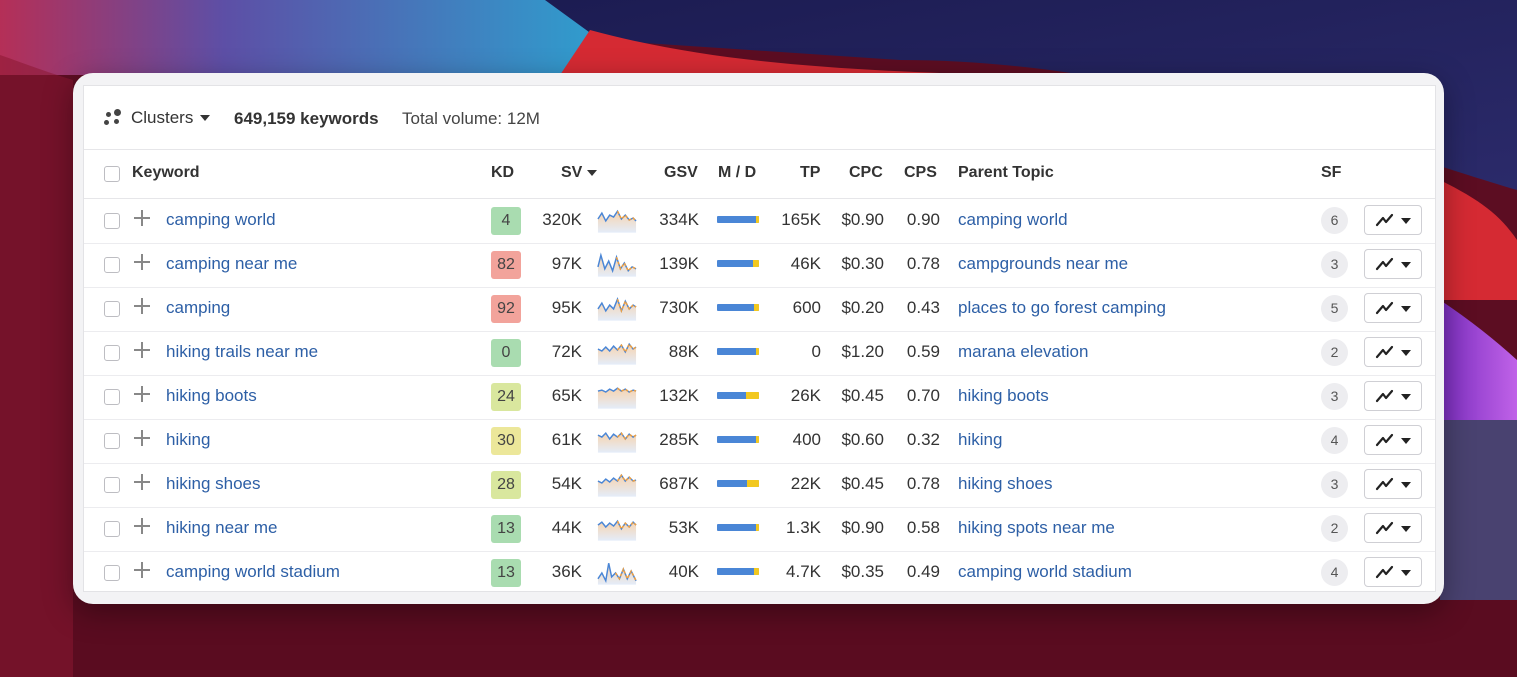  I want to click on col-gsv: GSV, so click(681, 172).